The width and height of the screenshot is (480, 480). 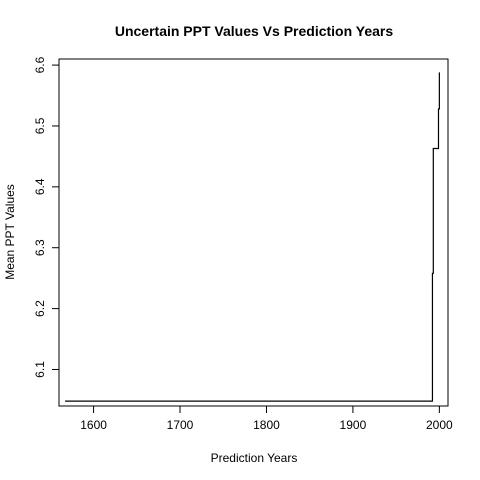 I want to click on y-tick-label: 6.2, so click(x=40, y=308).